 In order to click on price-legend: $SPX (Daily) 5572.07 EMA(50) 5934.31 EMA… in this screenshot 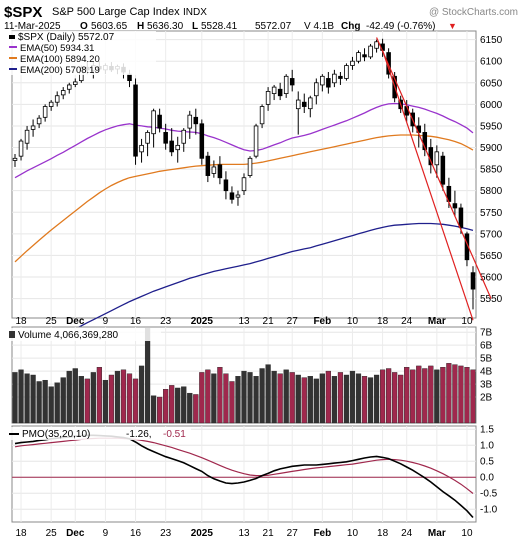, I will do `click(81, 53)`.